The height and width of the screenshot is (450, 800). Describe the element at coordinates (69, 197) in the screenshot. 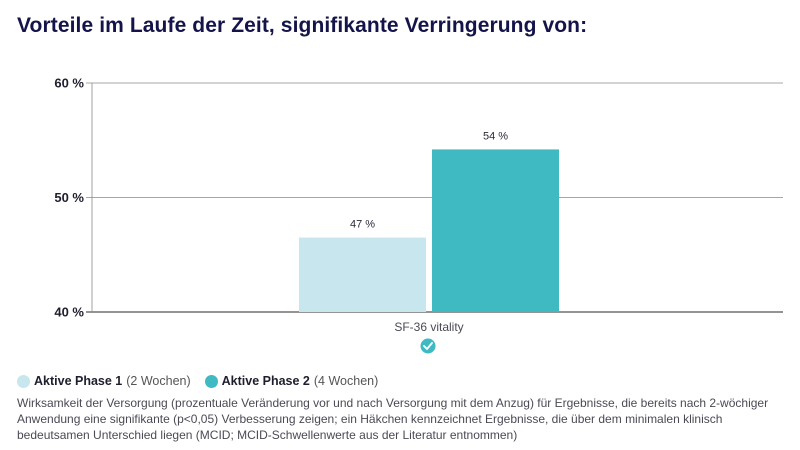

I see `y-tick-label: 50 %` at that location.